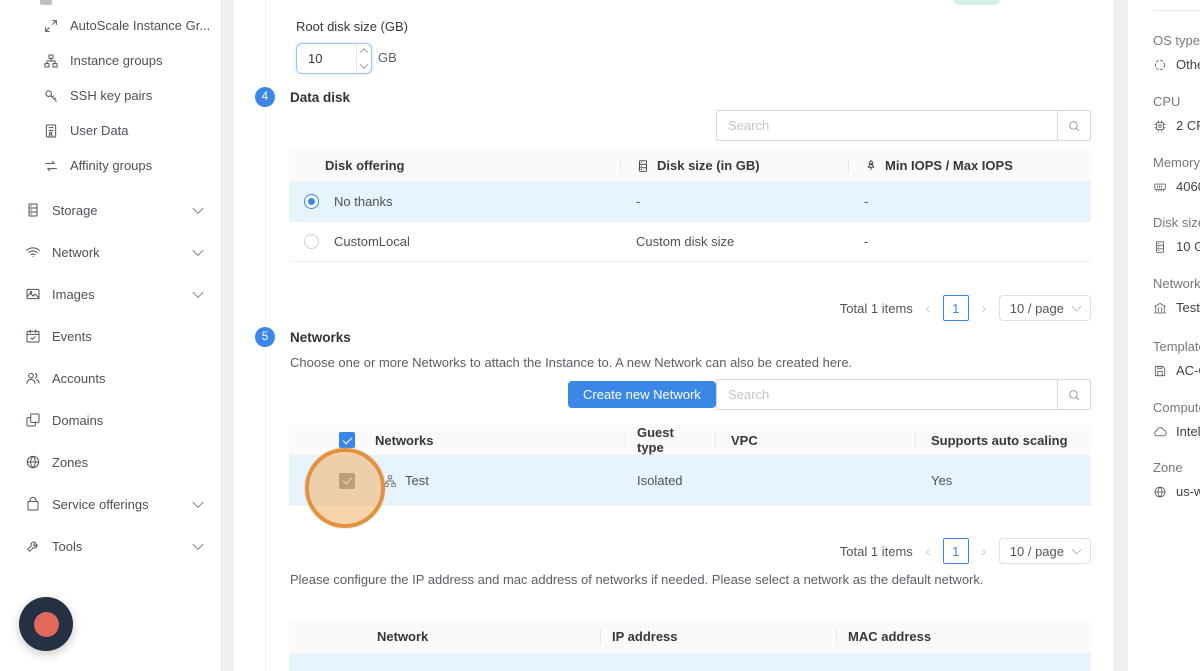  I want to click on table-row-no-thanks: No thanks - -, so click(690, 202).